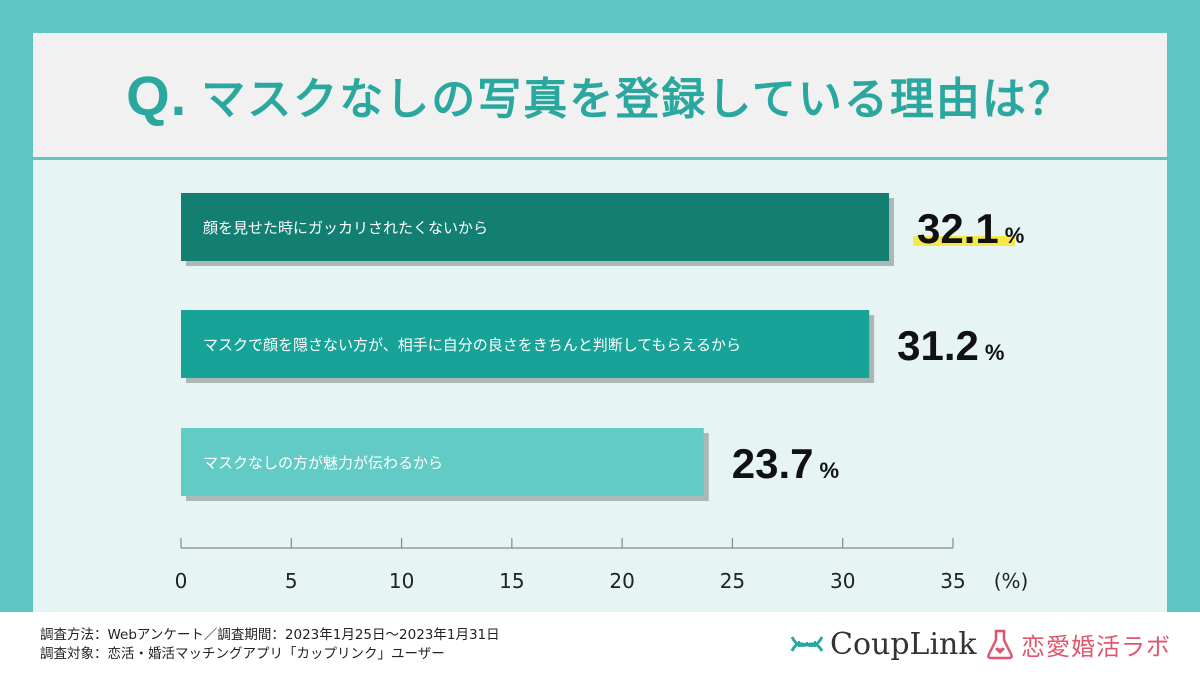 The height and width of the screenshot is (675, 1200). I want to click on bar-category-label: マスクなしの方が魅力が伝わるから, so click(323, 463).